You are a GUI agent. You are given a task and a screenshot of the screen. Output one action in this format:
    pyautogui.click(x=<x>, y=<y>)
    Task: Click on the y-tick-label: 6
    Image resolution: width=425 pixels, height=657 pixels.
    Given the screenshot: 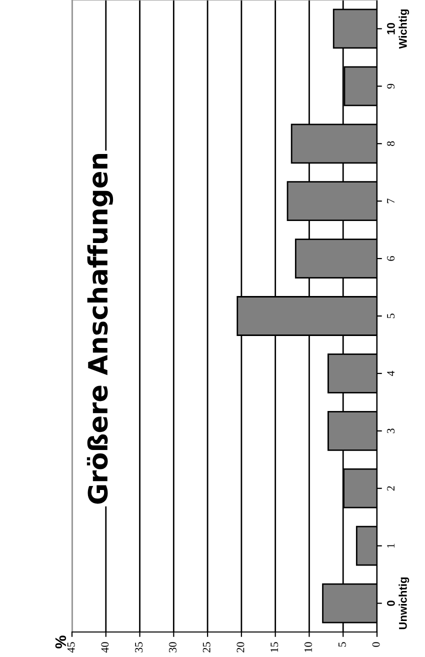 What is the action you would take?
    pyautogui.click(x=391, y=258)
    